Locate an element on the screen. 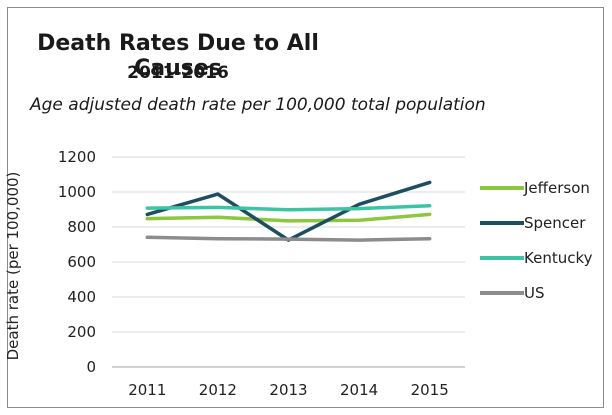 Image resolution: width=612 pixels, height=415 pixels. series-line-jefferson is located at coordinates (288, 217).